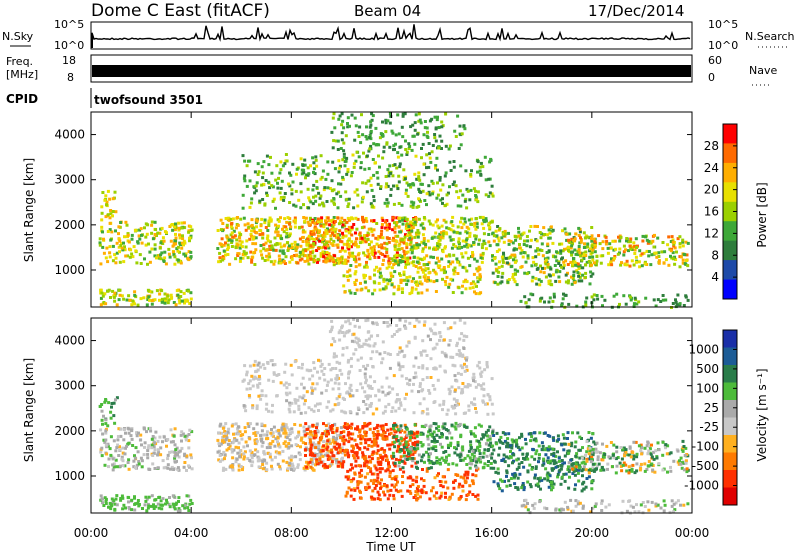 This screenshot has width=800, height=554. What do you see at coordinates (180, 11) in the screenshot?
I see `station-title: Dome C East (fitACF)` at bounding box center [180, 11].